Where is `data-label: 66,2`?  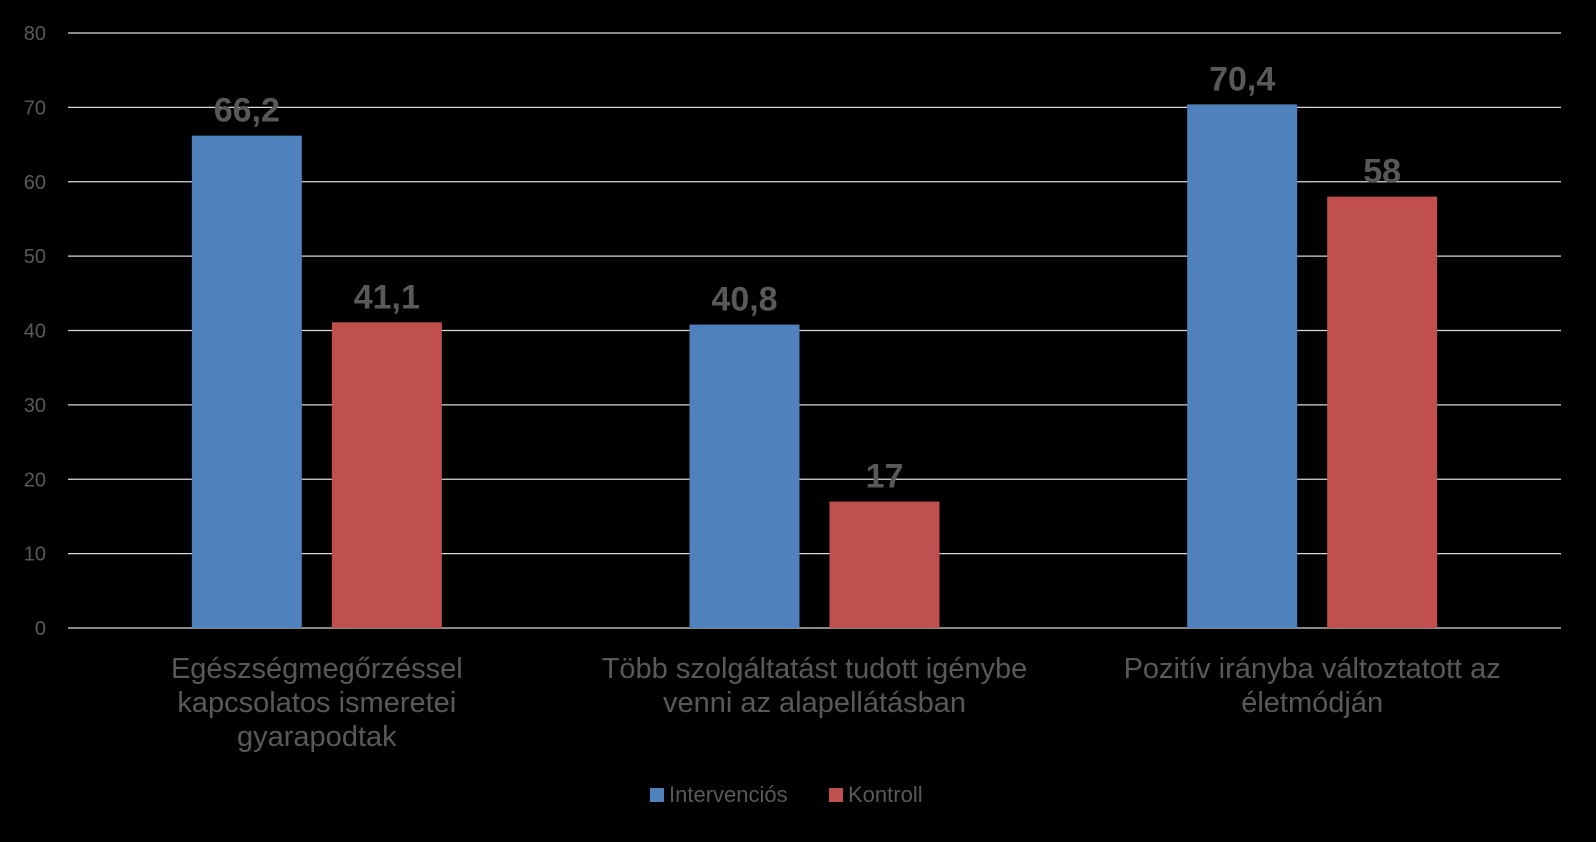
data-label: 66,2 is located at coordinates (247, 111).